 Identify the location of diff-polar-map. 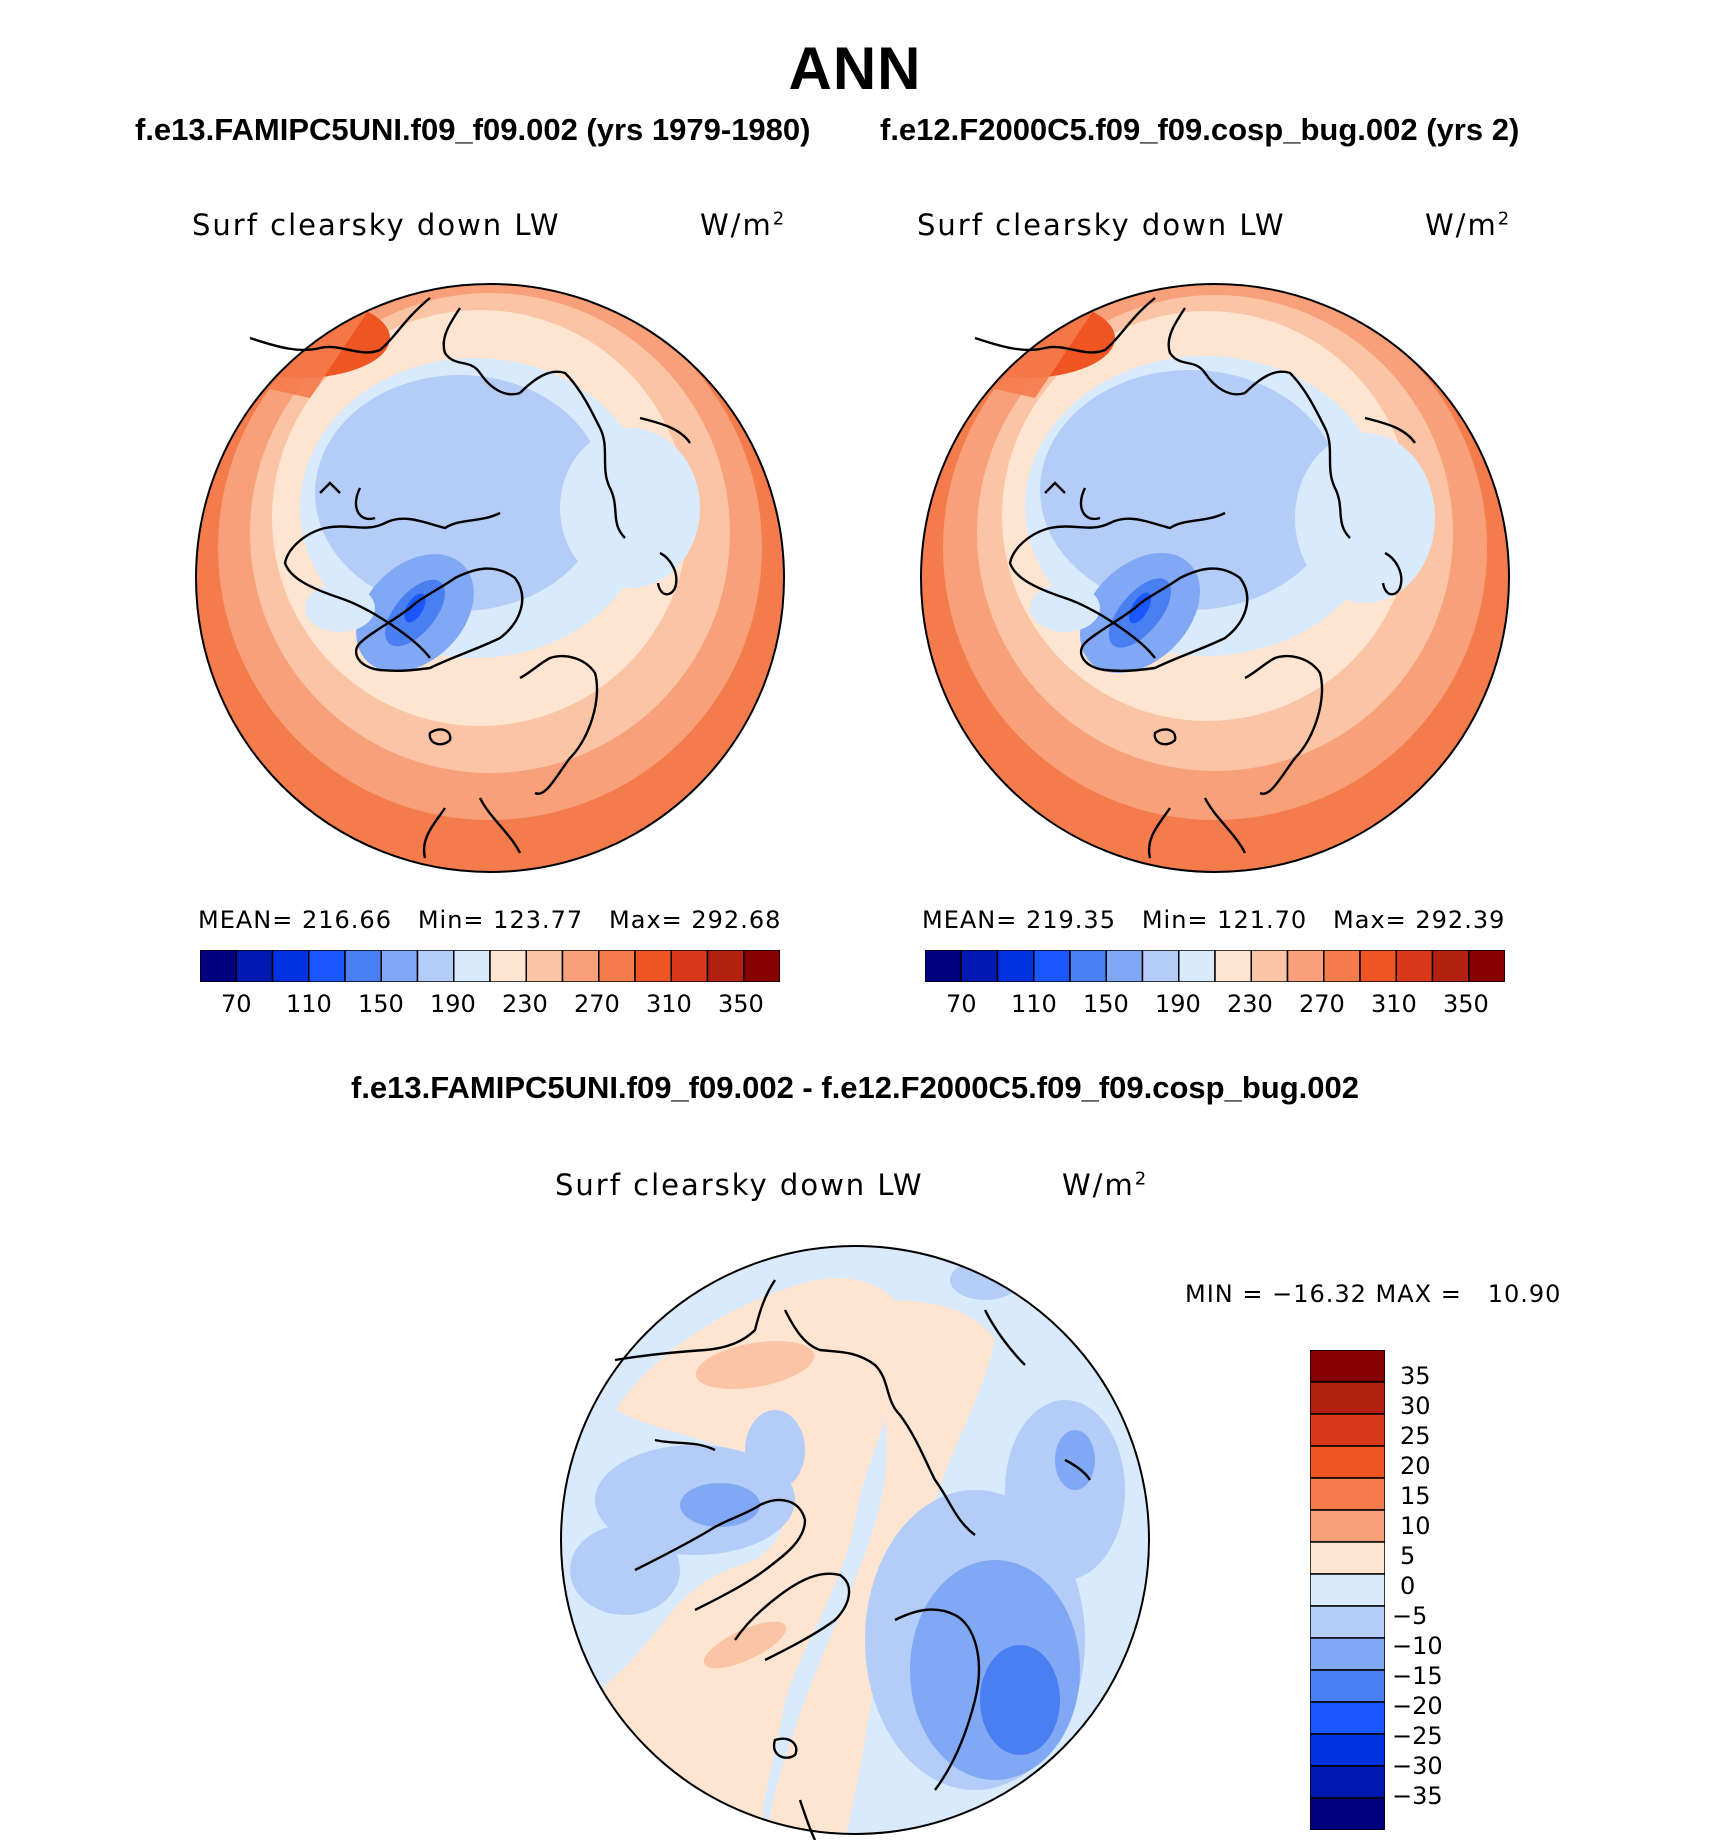
(855, 1542).